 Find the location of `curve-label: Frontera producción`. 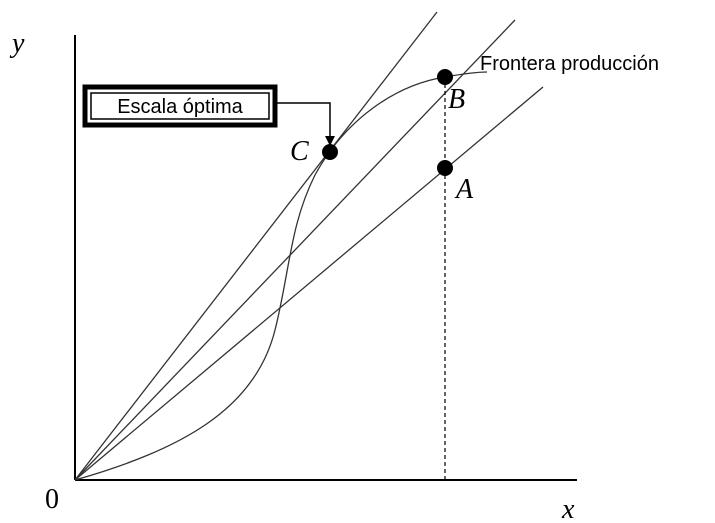

curve-label: Frontera producción is located at coordinates (569, 64).